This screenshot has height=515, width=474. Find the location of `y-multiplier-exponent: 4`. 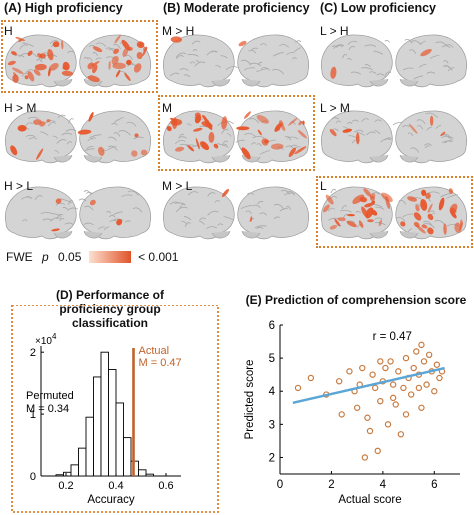

y-multiplier-exponent: 4 is located at coordinates (54, 336).